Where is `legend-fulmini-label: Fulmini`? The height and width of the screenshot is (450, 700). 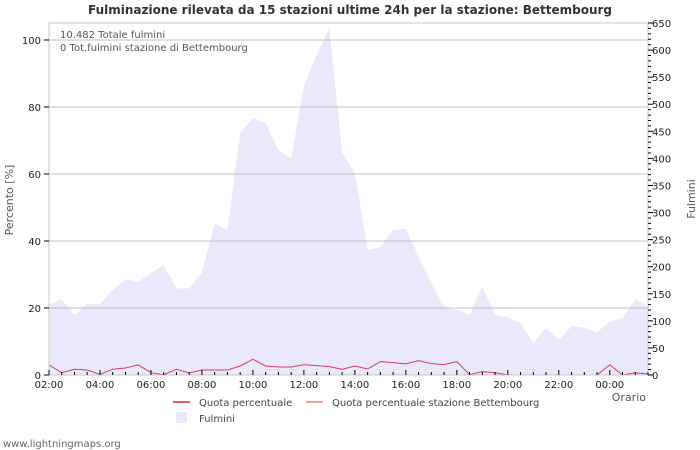 legend-fulmini-label: Fulmini is located at coordinates (217, 419).